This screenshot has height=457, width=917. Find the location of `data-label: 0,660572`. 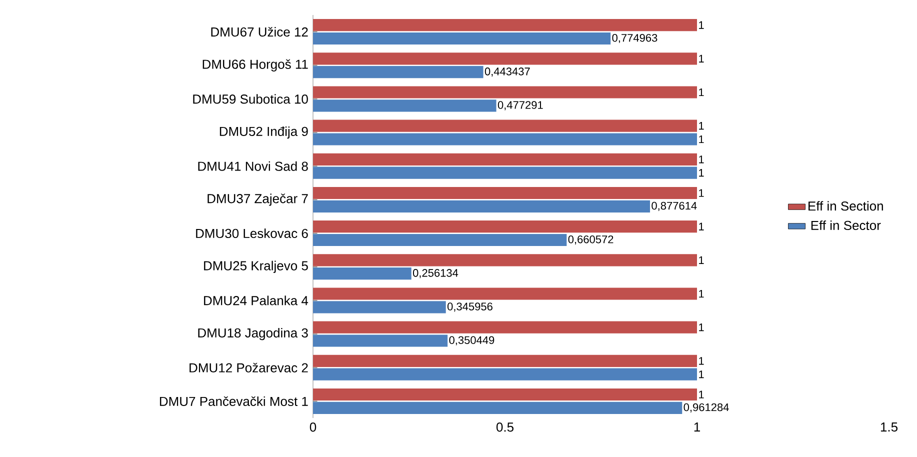

data-label: 0,660572 is located at coordinates (591, 240).